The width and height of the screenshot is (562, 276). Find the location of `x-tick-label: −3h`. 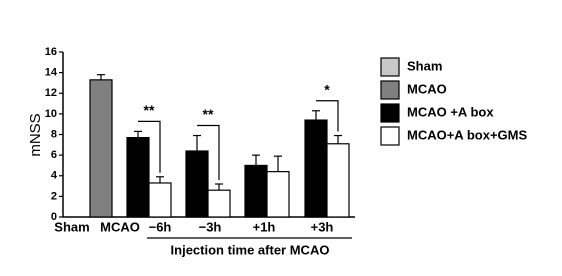

x-tick-label: −3h is located at coordinates (210, 226).